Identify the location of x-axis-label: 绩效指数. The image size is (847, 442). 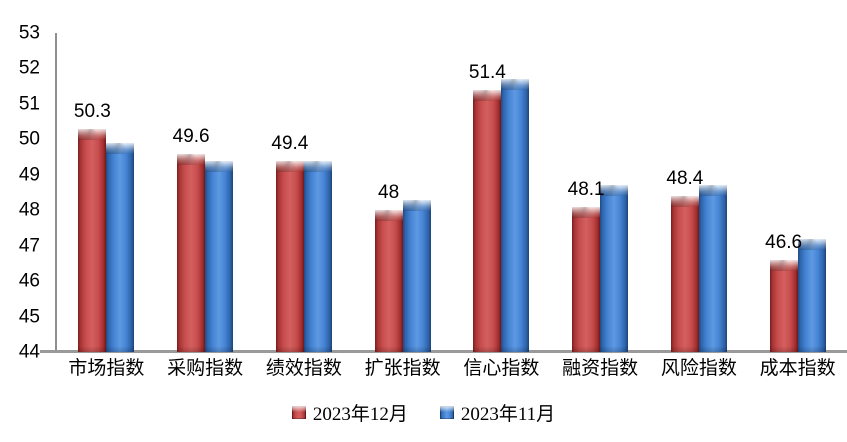
(303, 368).